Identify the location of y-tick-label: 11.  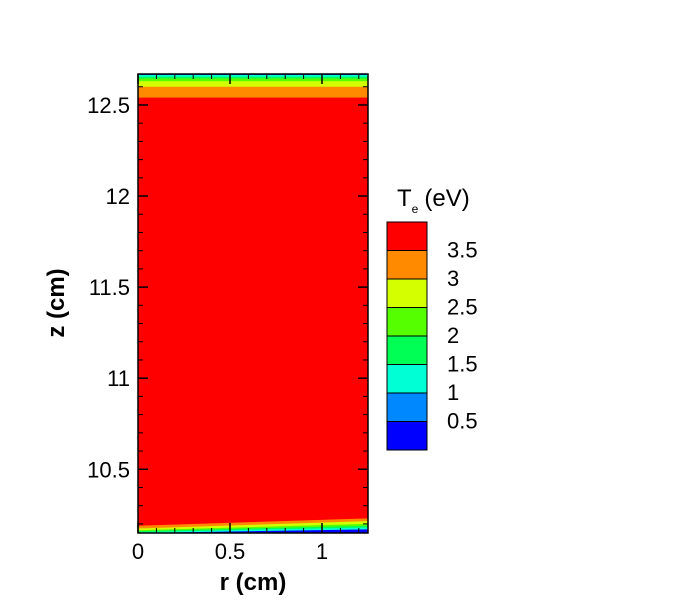
(118, 378).